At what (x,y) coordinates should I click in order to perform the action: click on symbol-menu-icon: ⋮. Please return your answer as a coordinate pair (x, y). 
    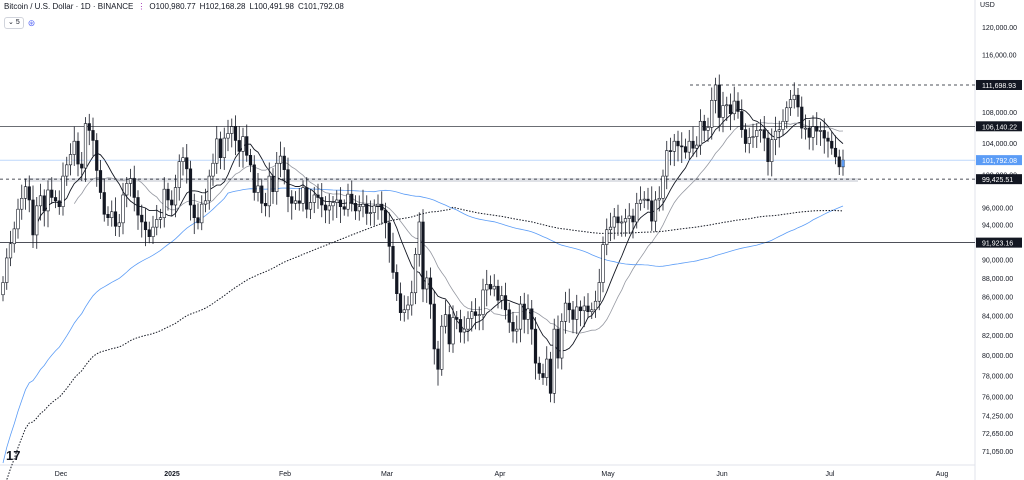
    Looking at the image, I should click on (141, 6).